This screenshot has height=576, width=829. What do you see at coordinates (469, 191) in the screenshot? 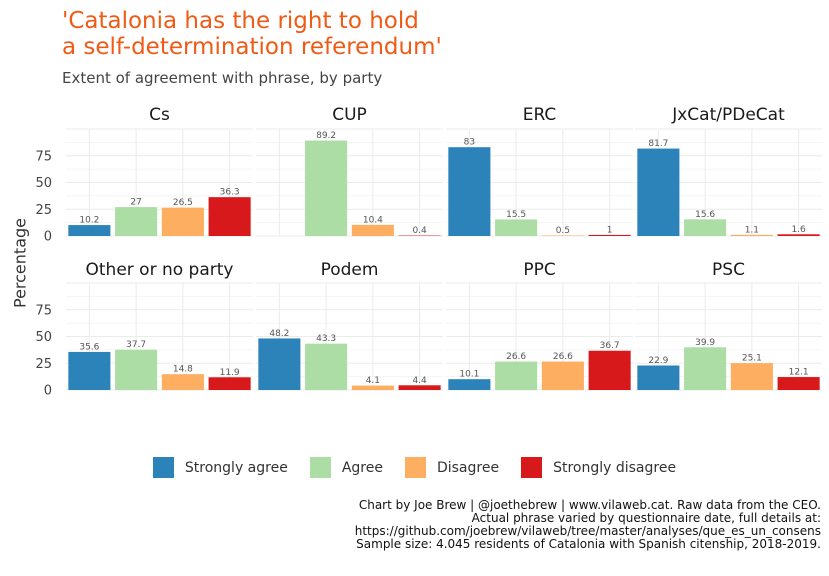
I see `bar-erc-strongly-agree` at bounding box center [469, 191].